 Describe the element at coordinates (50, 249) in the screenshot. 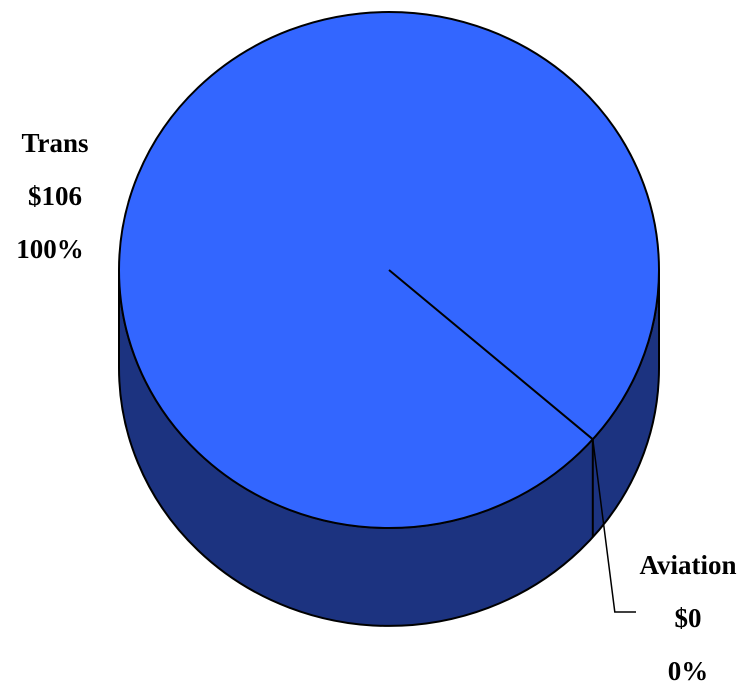

I see `label-trans-percent: 100%` at that location.